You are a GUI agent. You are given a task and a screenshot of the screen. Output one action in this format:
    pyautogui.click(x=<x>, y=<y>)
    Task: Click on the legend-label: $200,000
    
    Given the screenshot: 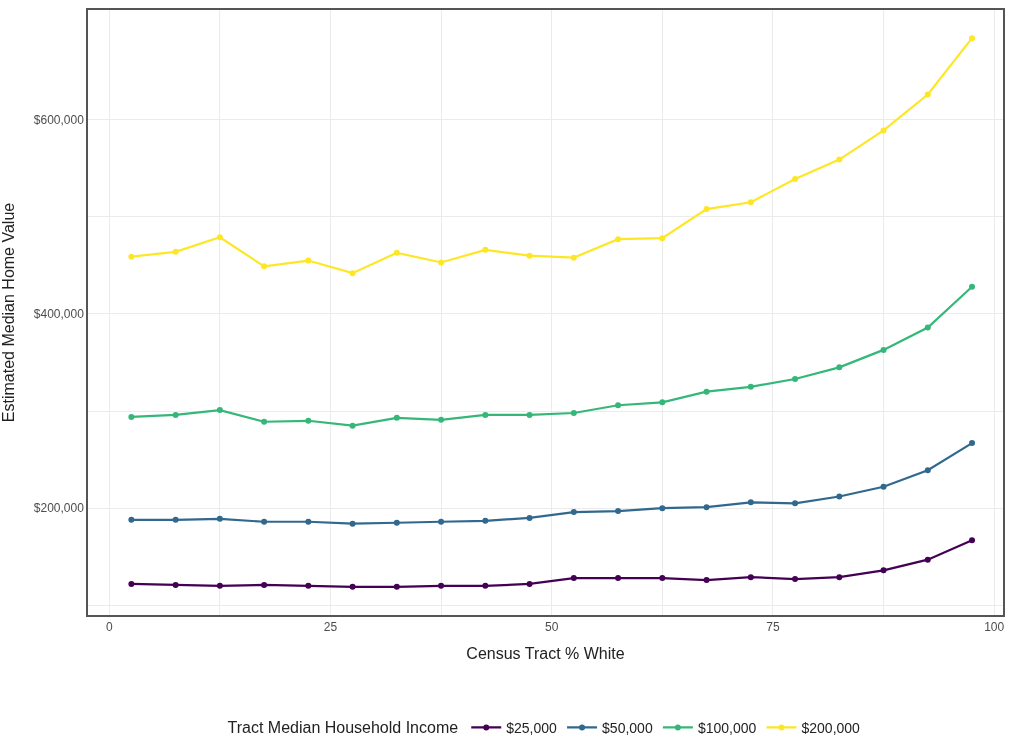 What is the action you would take?
    pyautogui.click(x=831, y=727)
    